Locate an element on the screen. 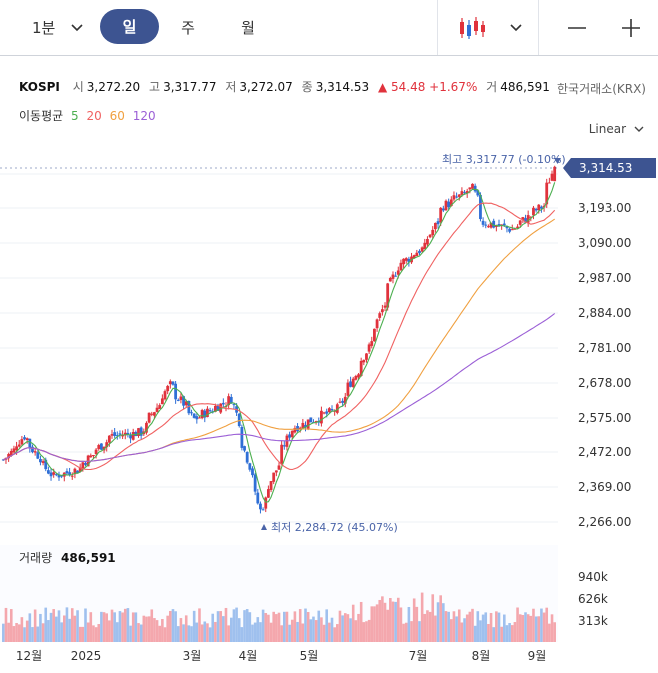 Image resolution: width=658 pixels, height=673 pixels. ma-60: 60 is located at coordinates (117, 116).